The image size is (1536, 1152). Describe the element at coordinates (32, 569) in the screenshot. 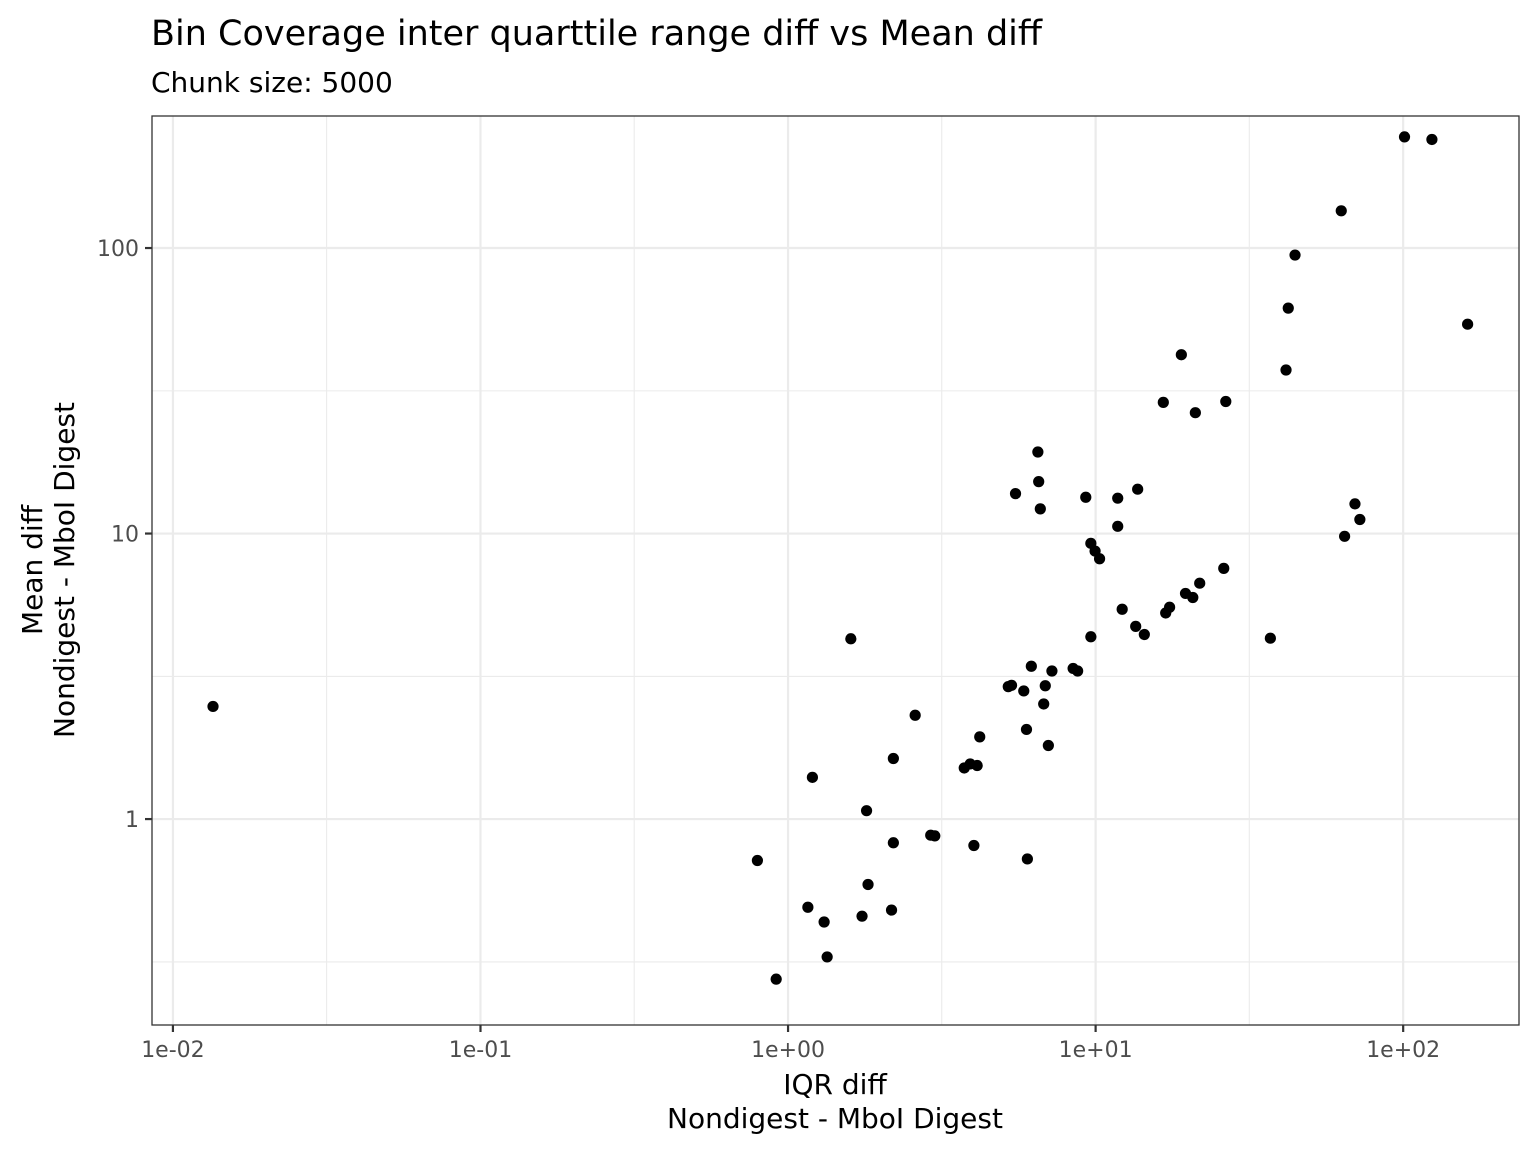

I see `y-axis-title-line1: Mean diff` at that location.